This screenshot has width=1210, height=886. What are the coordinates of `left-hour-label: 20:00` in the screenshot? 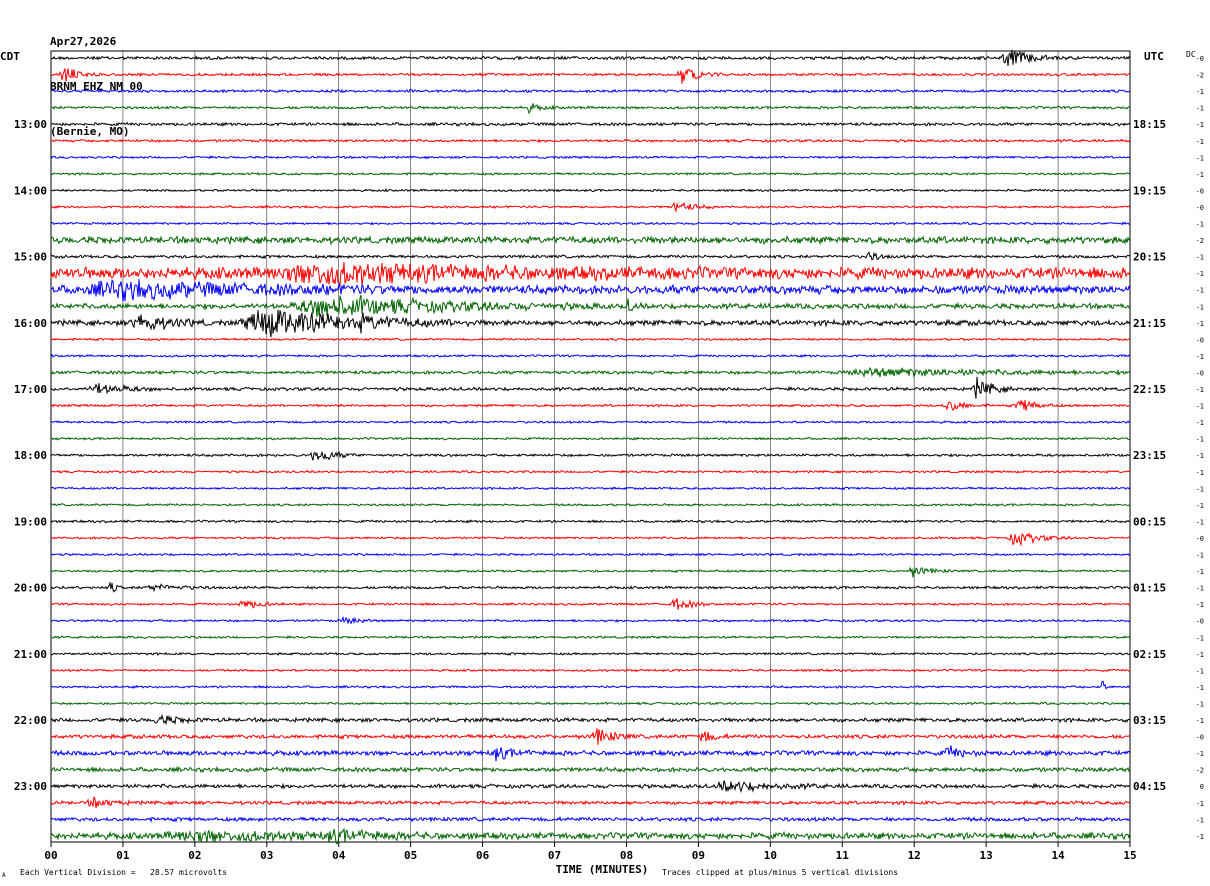 It's located at (30, 588).